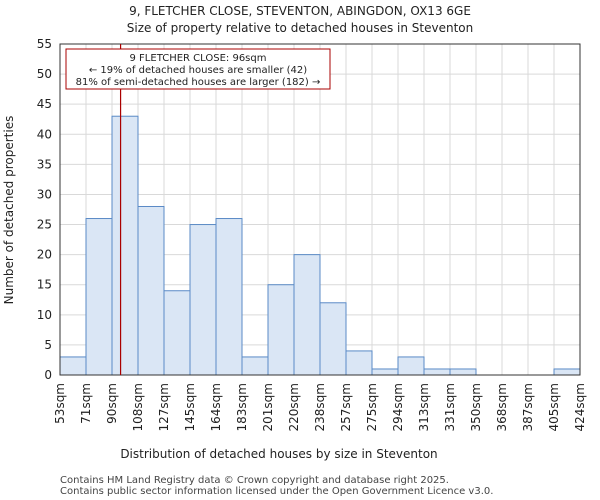 The width and height of the screenshot is (600, 500). I want to click on y-axis-label: Number of detached properties, so click(9, 210).